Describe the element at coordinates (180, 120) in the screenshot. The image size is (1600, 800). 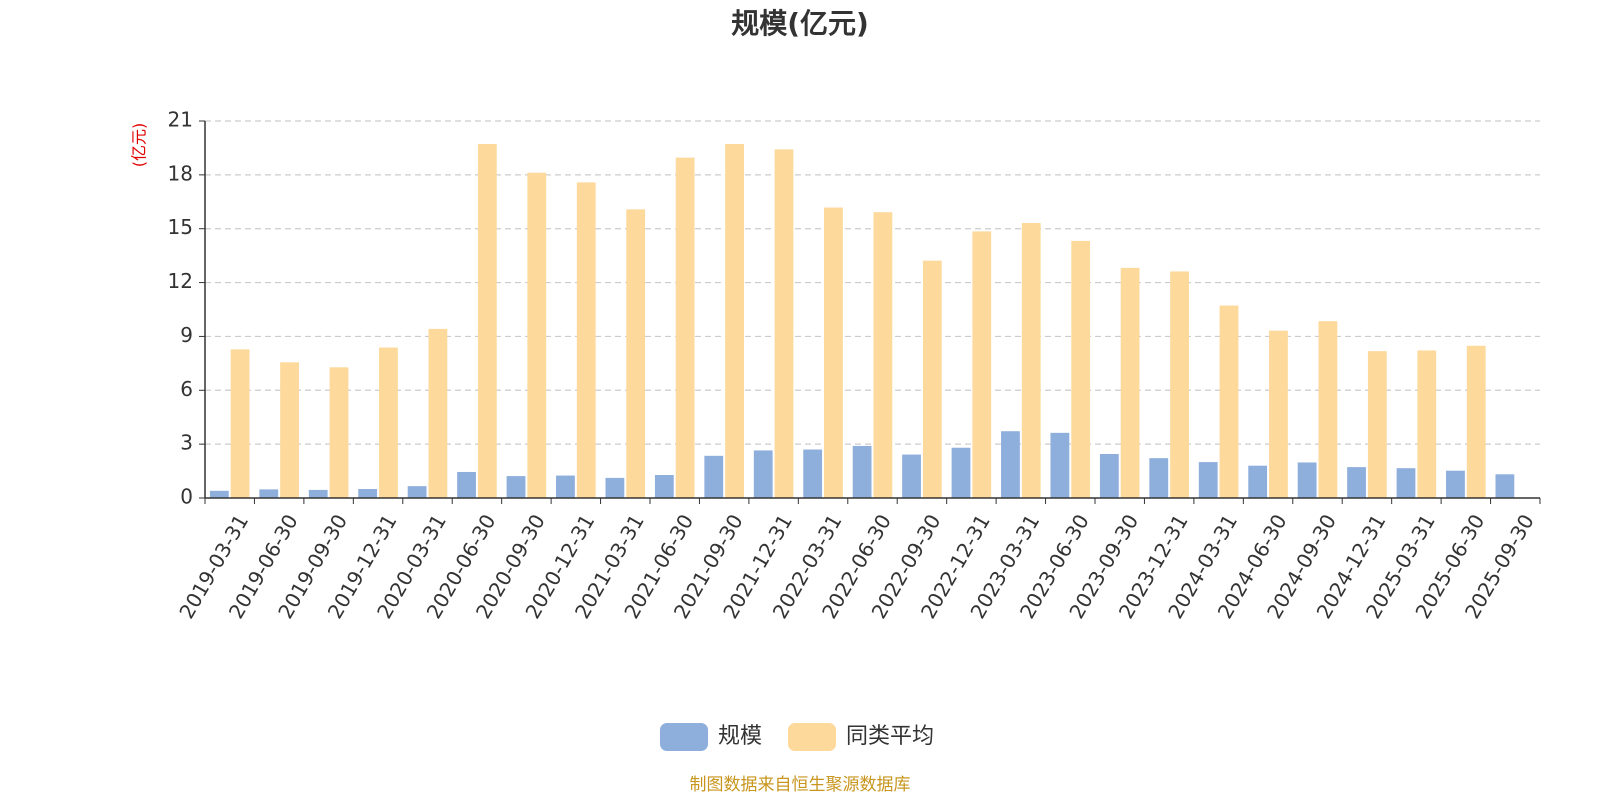
I see `y-tick-label: 21` at that location.